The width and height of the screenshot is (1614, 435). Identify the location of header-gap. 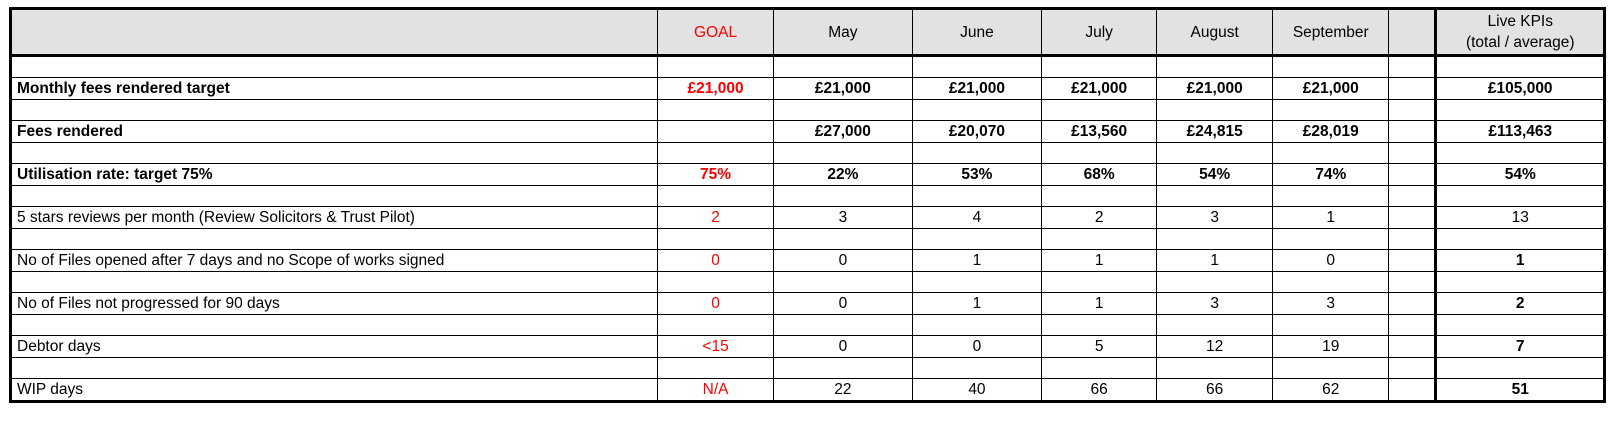
(1412, 32).